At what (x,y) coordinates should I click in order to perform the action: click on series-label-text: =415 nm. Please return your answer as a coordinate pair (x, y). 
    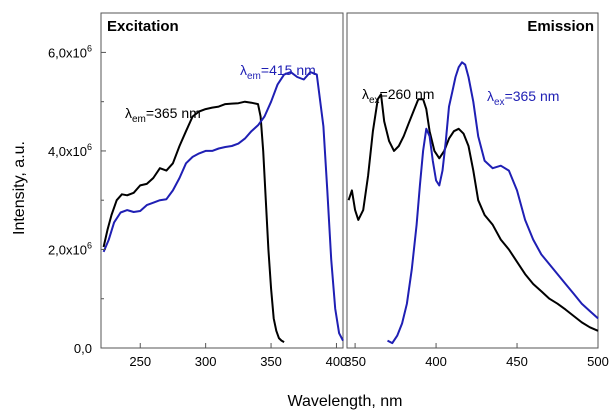
    Looking at the image, I should click on (288, 70).